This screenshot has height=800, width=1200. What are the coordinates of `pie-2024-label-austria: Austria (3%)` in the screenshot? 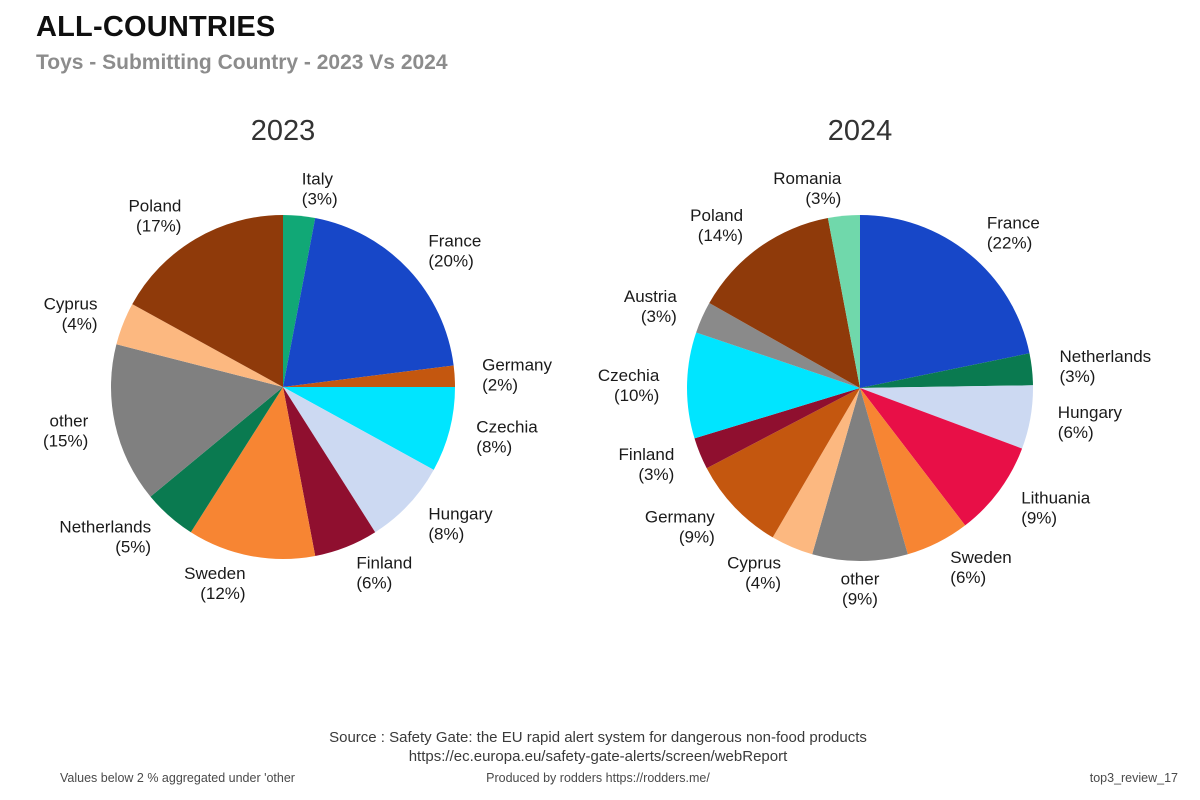 It's located at (650, 306).